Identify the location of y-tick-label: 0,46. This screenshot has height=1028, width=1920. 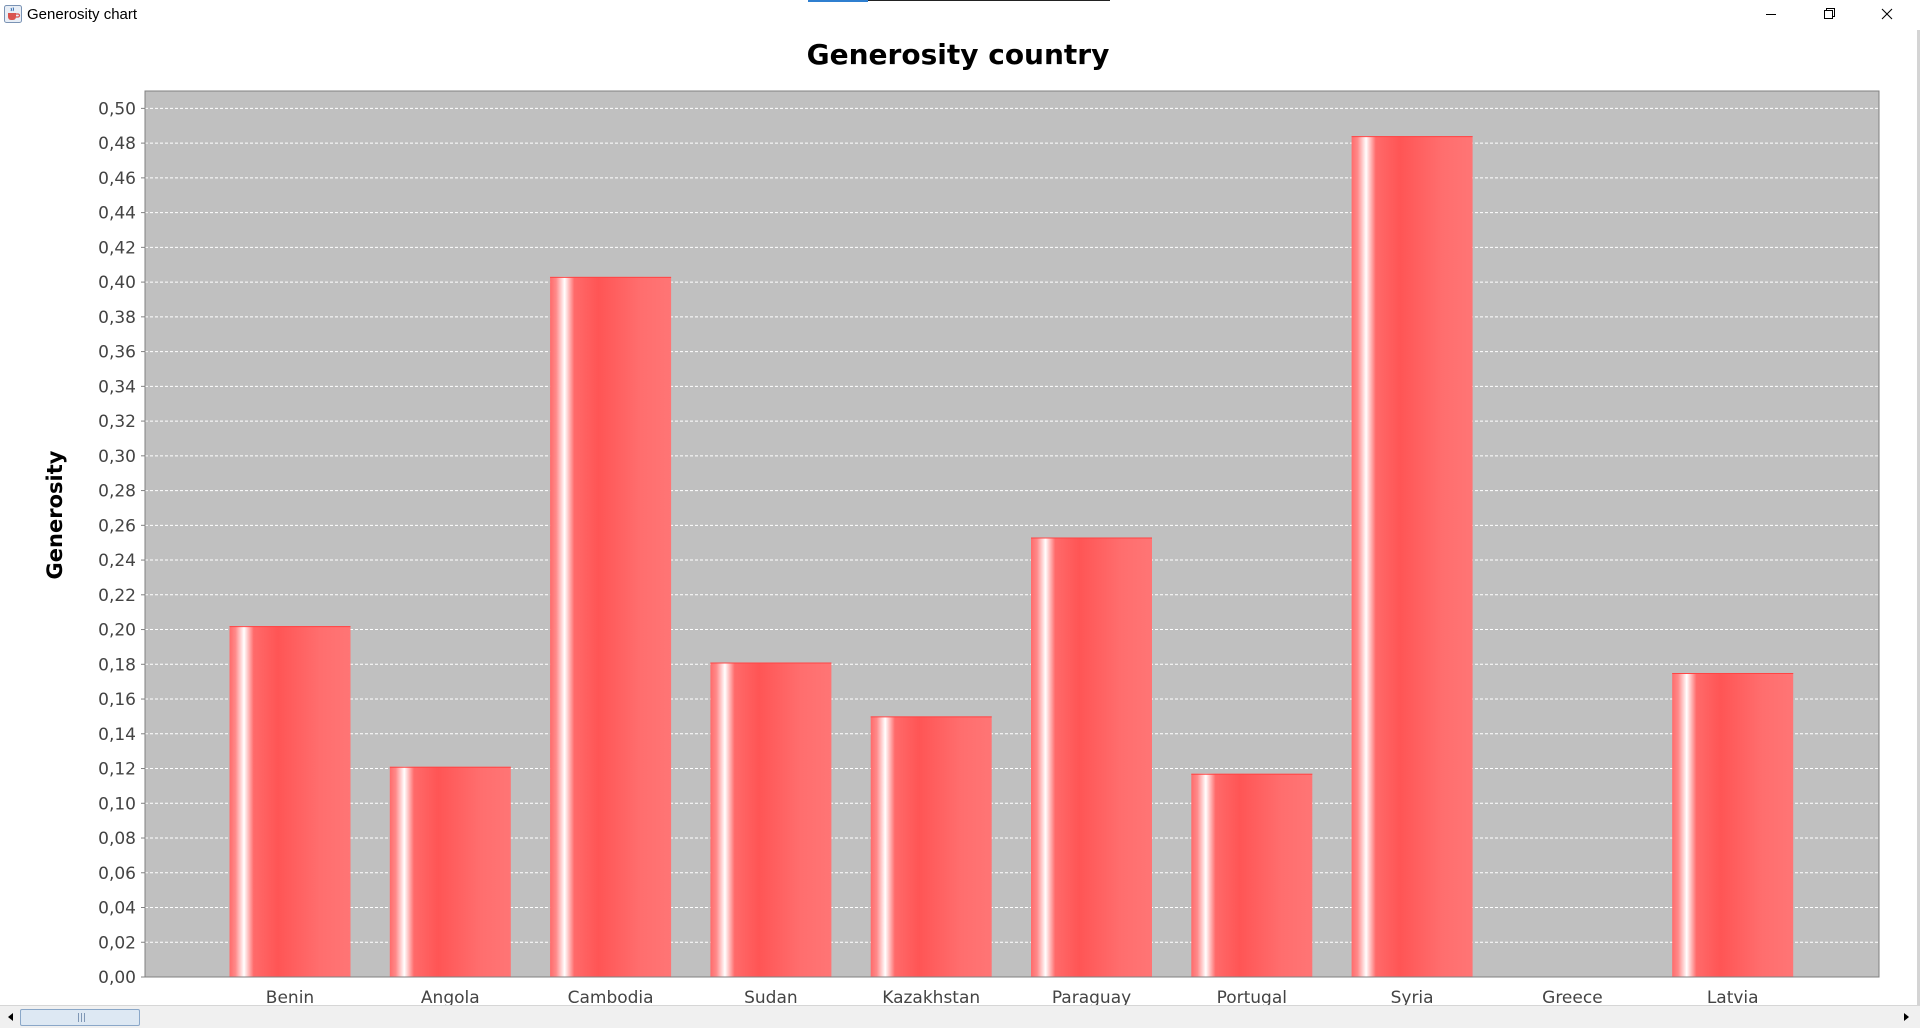
(117, 179).